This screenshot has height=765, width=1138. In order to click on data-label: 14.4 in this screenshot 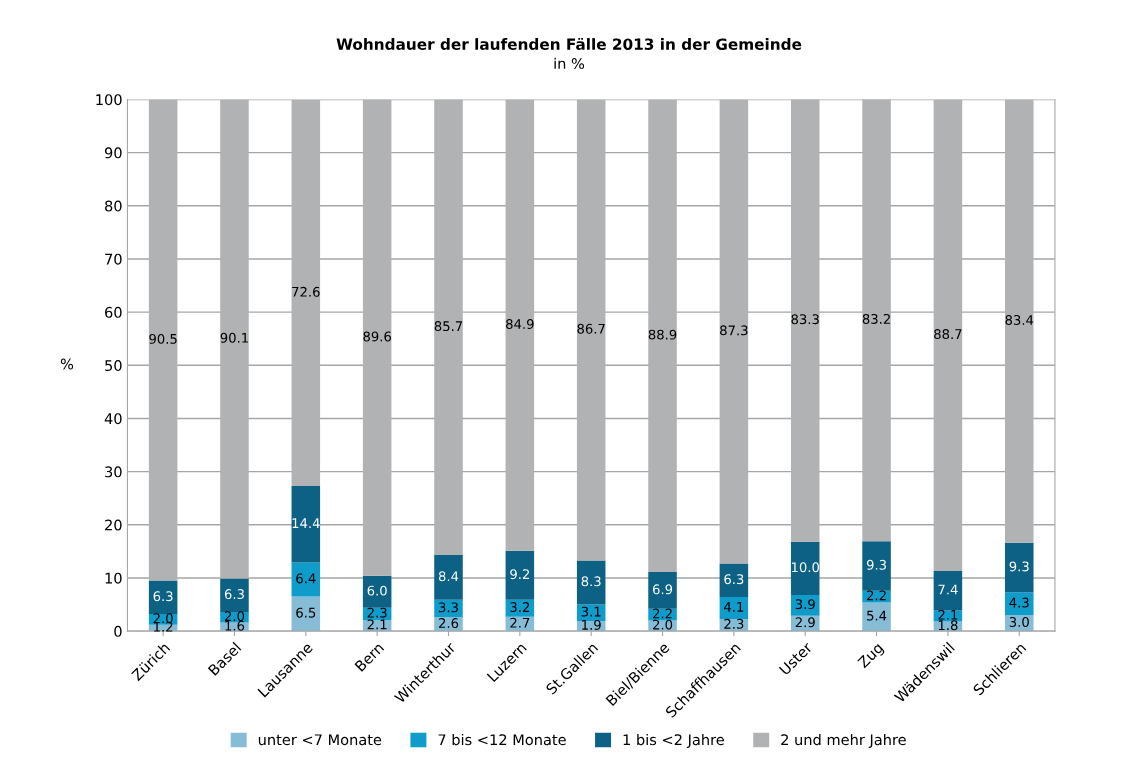, I will do `click(306, 523)`.